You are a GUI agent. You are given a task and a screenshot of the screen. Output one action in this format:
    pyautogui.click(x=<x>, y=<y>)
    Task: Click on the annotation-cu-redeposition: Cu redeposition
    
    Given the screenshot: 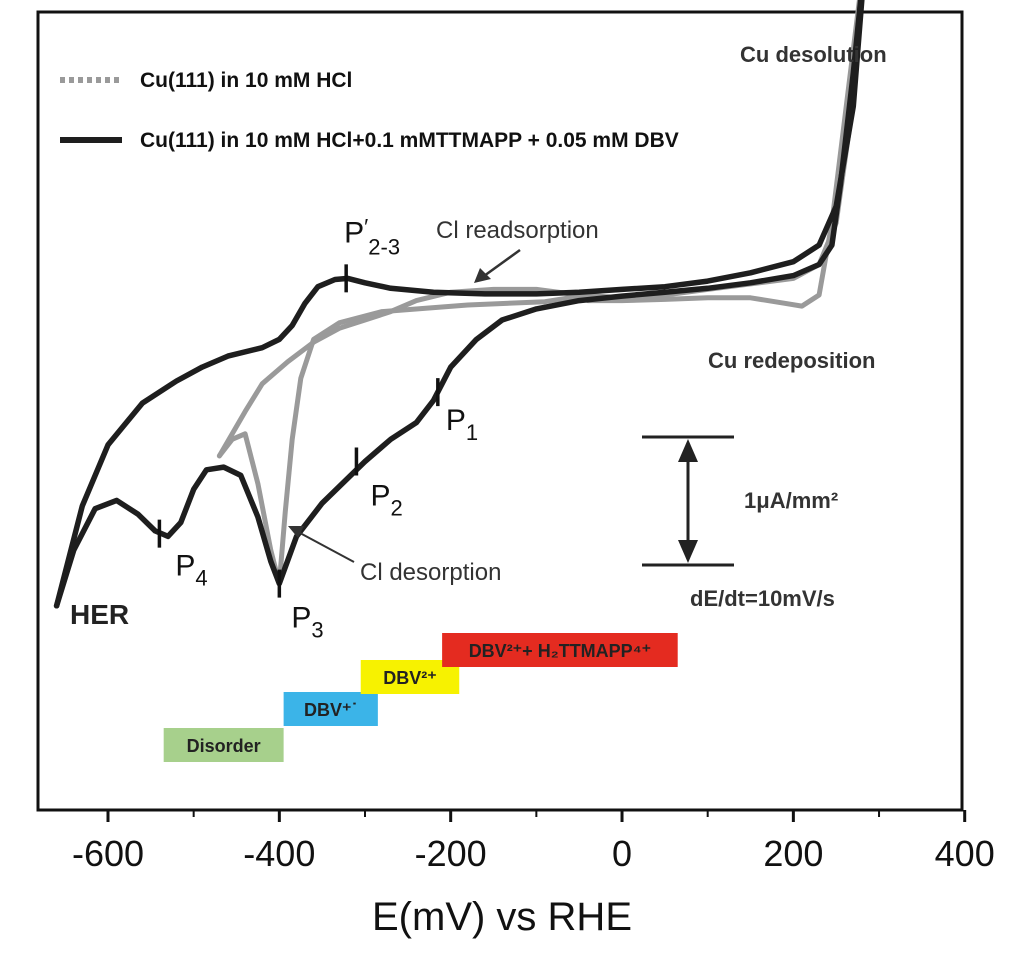 What is the action you would take?
    pyautogui.click(x=791, y=360)
    